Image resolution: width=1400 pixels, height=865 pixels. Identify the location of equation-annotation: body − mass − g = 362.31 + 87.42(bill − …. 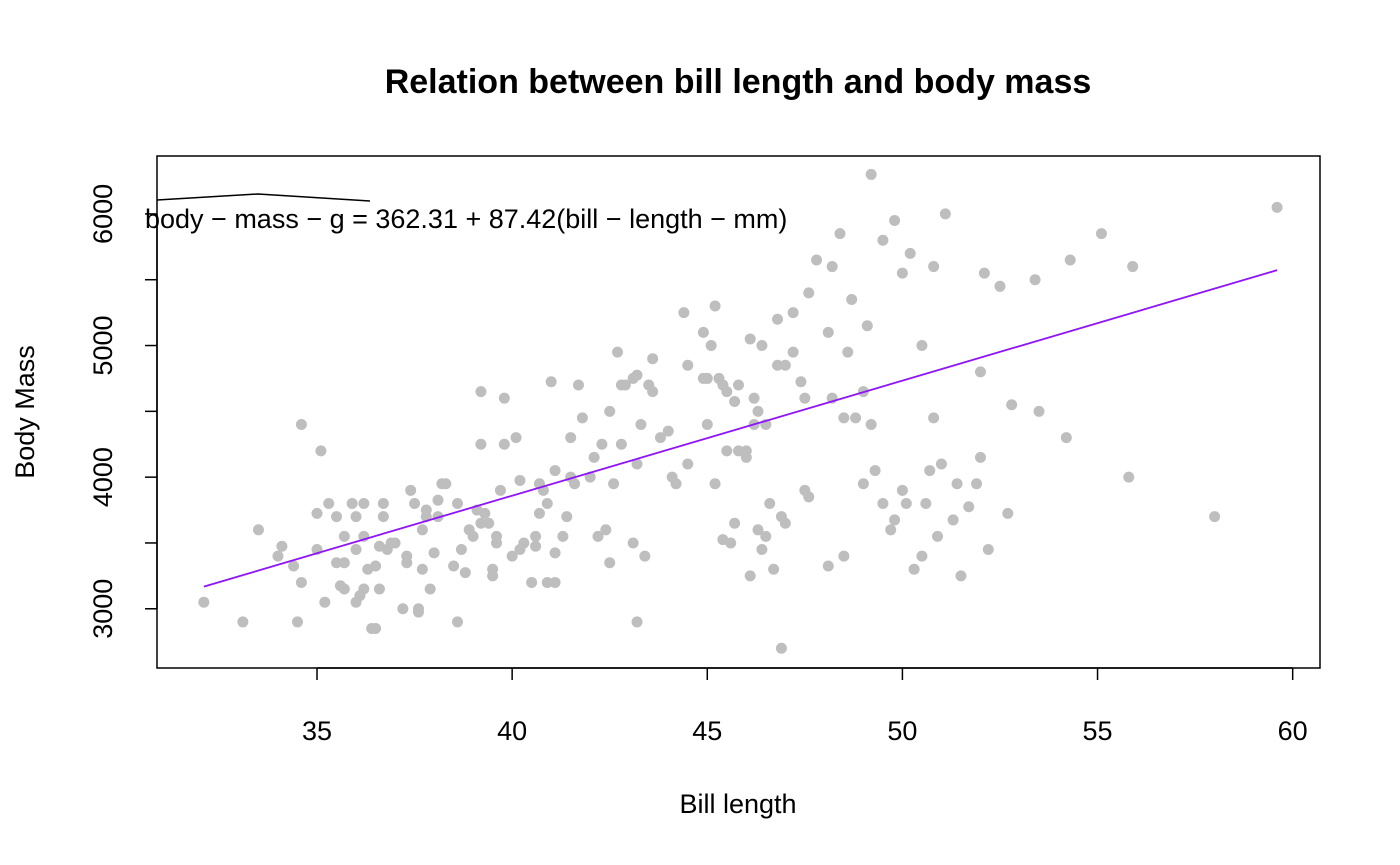
(466, 213).